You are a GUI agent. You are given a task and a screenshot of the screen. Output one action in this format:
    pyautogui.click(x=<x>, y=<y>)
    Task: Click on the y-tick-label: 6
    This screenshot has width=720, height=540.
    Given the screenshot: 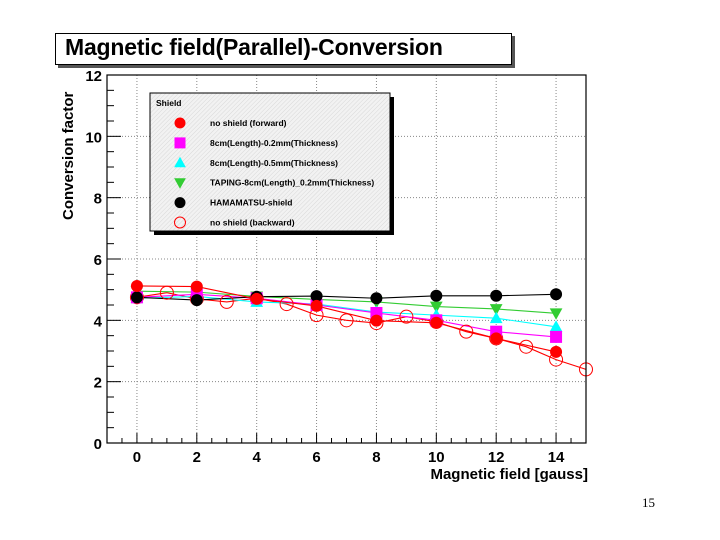 What is the action you would take?
    pyautogui.click(x=98, y=260)
    